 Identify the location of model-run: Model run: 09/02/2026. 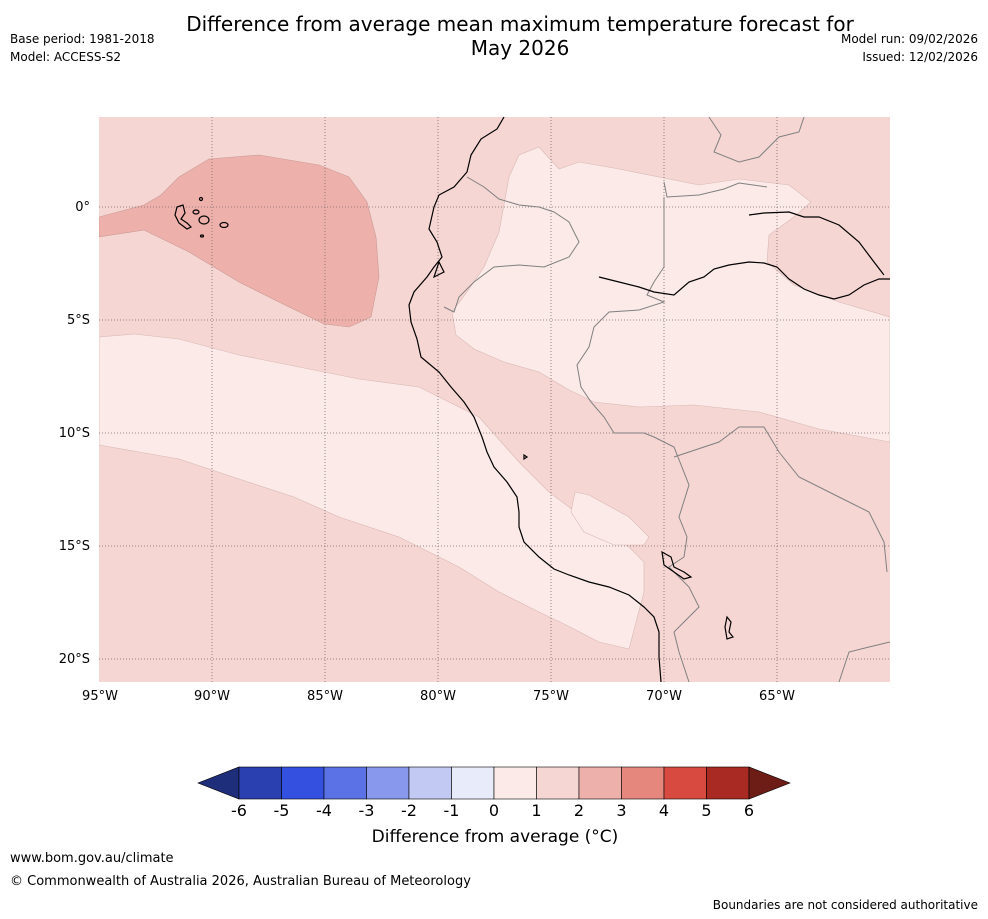
(909, 39).